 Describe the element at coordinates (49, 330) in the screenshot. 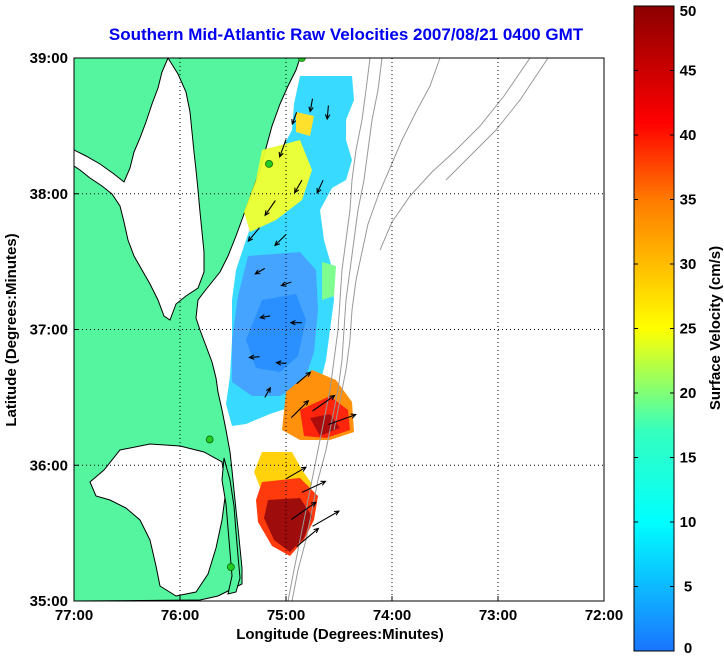

I see `y-tick-label: 37:00` at that location.